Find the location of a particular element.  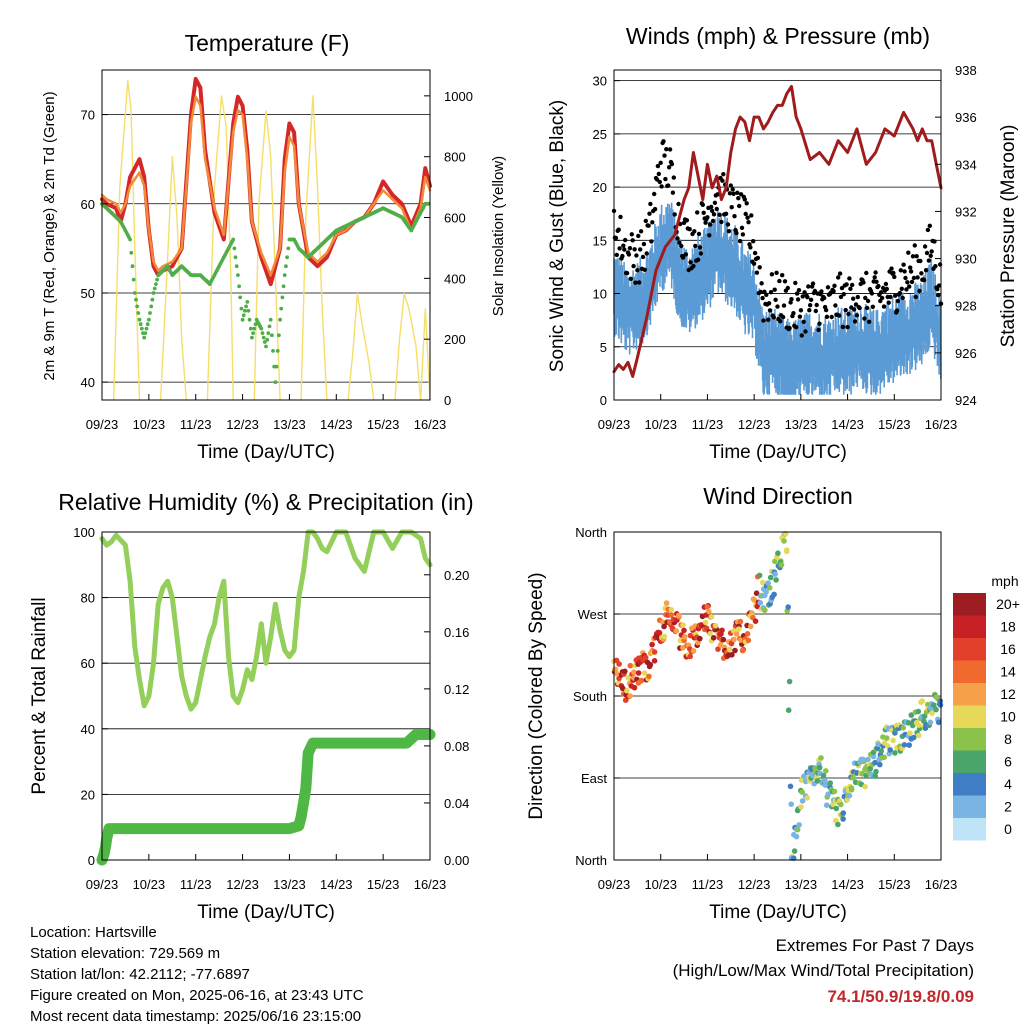

colorbar-label: 12 is located at coordinates (1008, 694).